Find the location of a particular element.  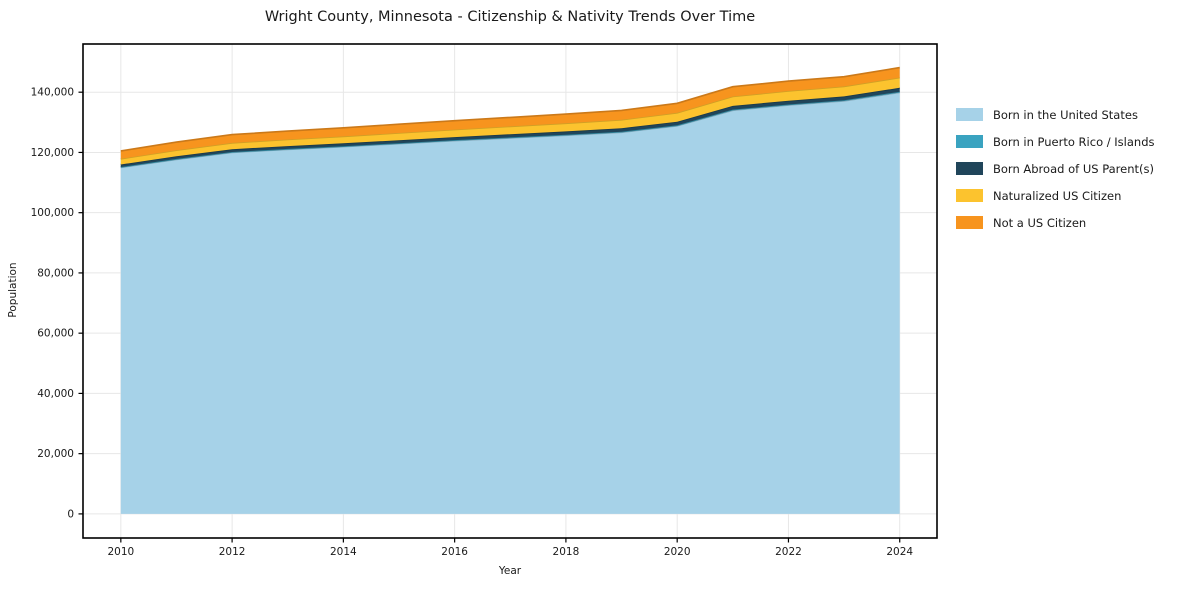

legend-swatch-naturalized is located at coordinates (969, 195).